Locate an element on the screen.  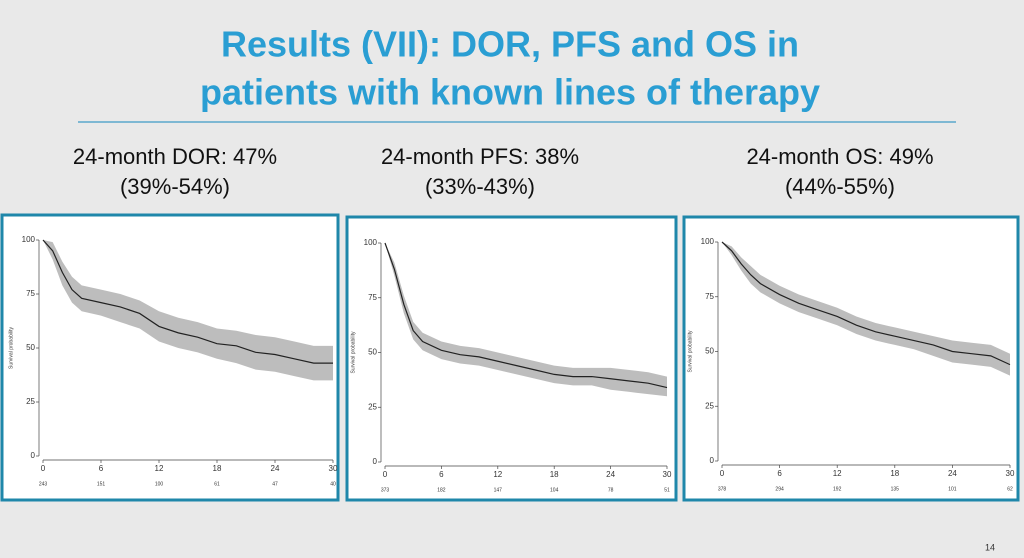
at-risk-count: 373 is located at coordinates (385, 490).